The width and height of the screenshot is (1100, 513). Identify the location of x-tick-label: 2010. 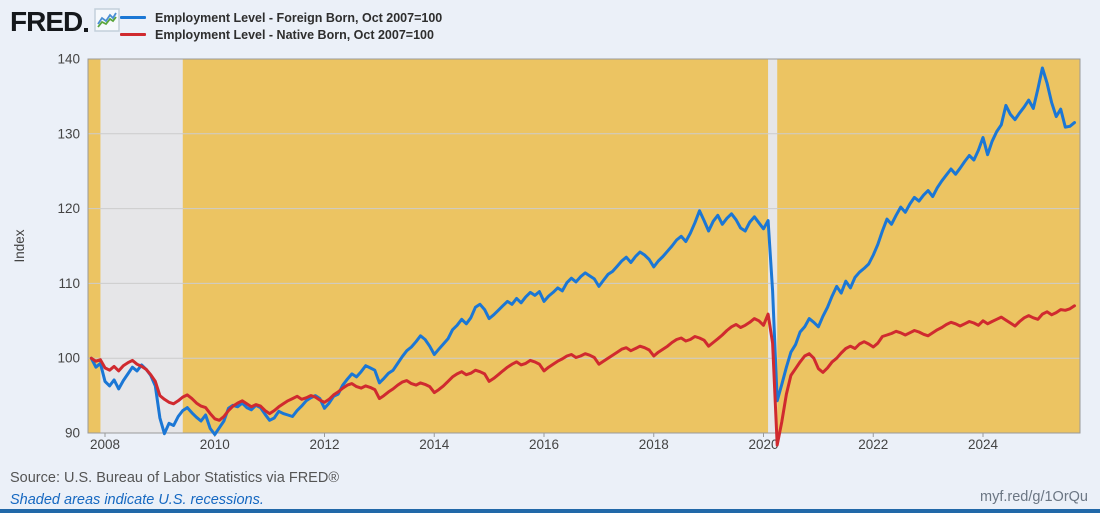
(215, 444).